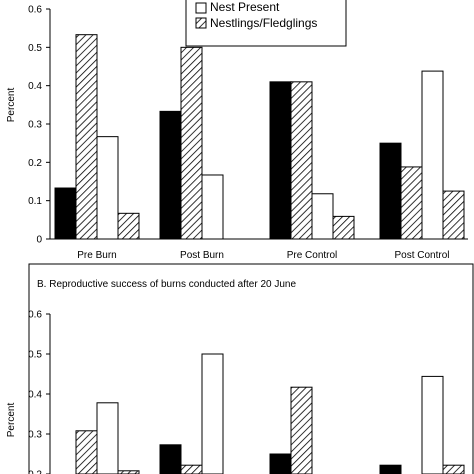  Describe the element at coordinates (201, 23) in the screenshot. I see `legend-swatch-hatched` at that location.